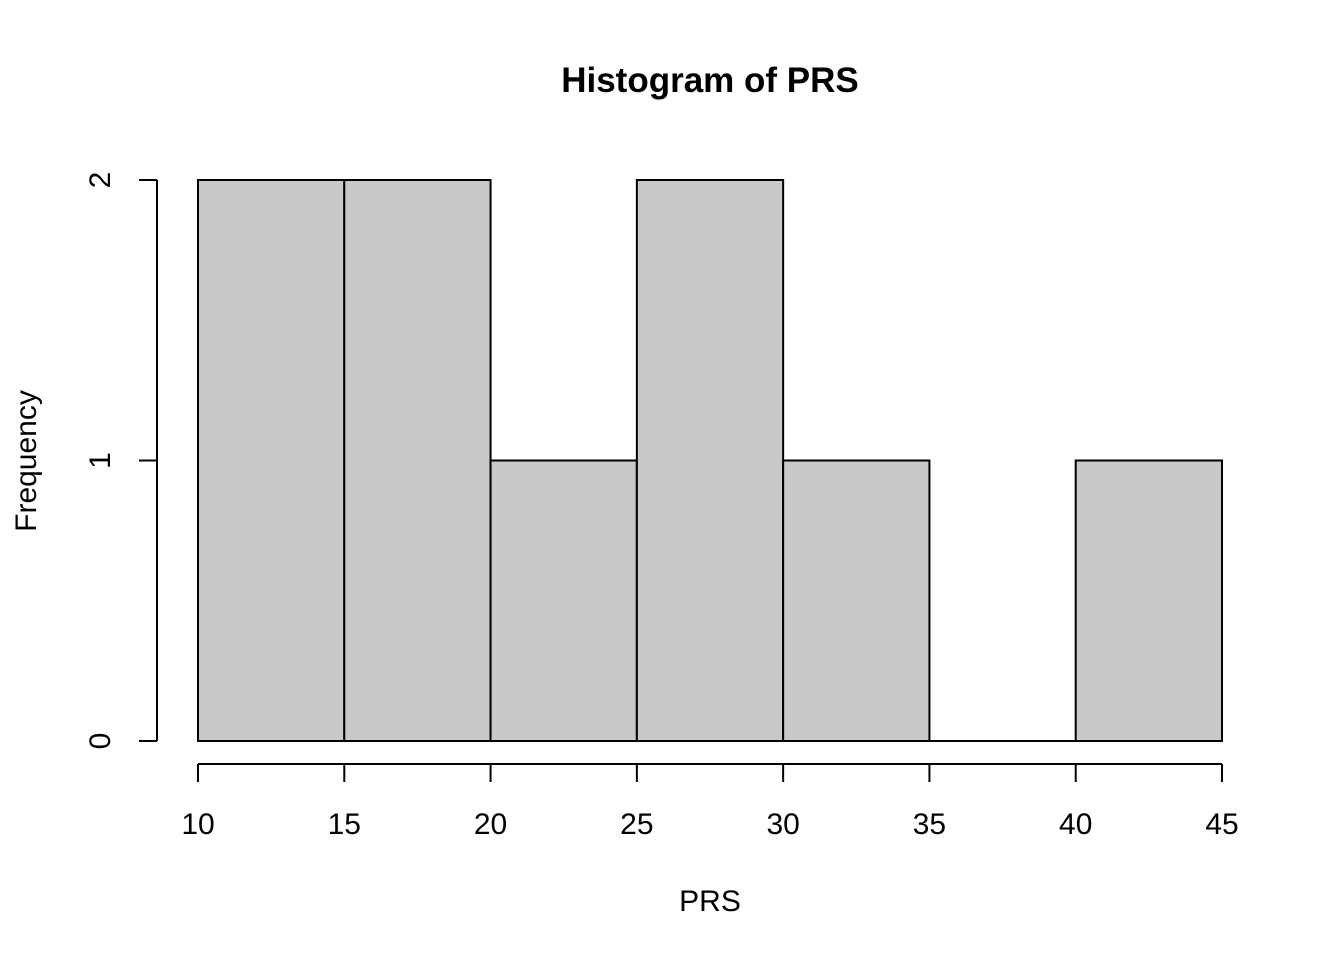 Image resolution: width=1344 pixels, height=960 pixels. I want to click on x-tick-label-30: 30, so click(782, 824).